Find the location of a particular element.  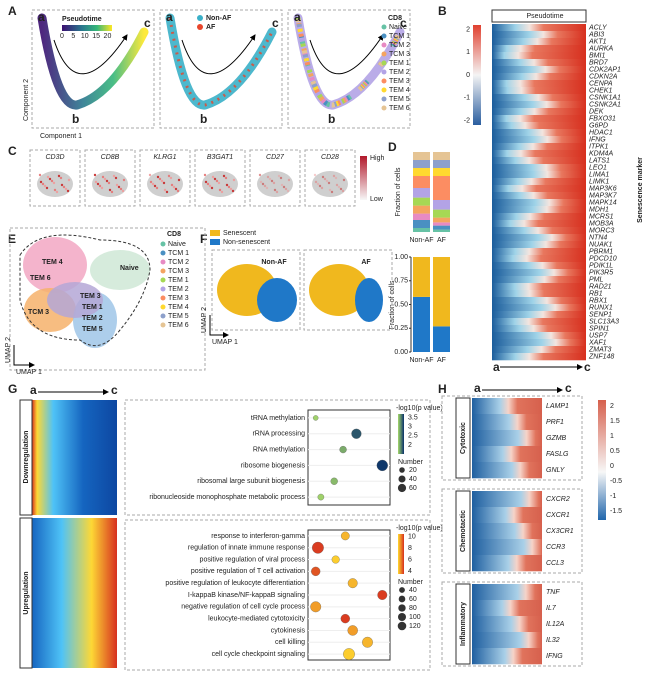

cluster-label: TEM 4 is located at coordinates (52, 262).